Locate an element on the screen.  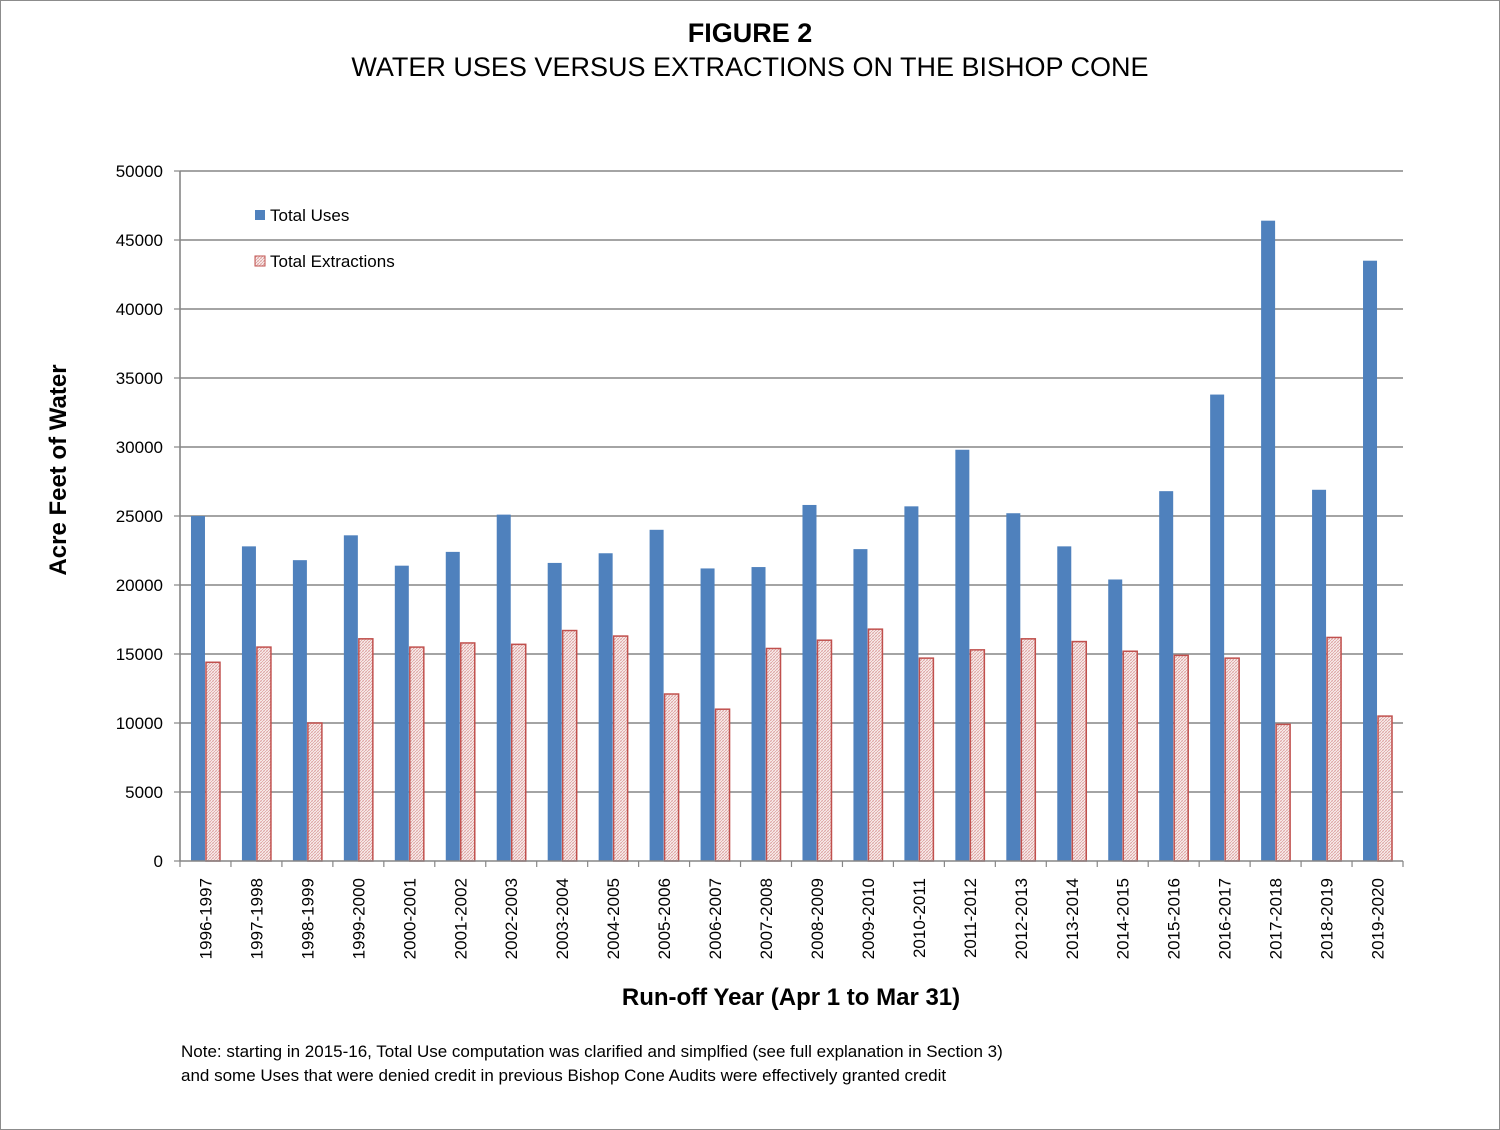
legend-label-total-uses: Total Uses is located at coordinates (309, 215).